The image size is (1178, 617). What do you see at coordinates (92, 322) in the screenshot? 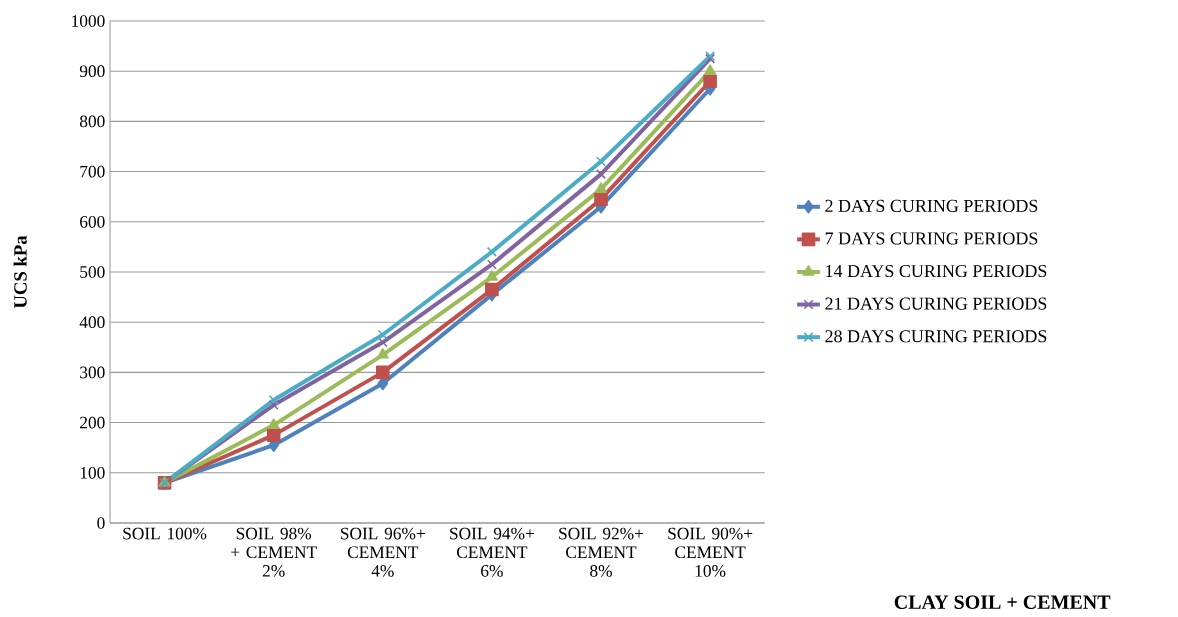
I see `y-tick-label: 400` at bounding box center [92, 322].